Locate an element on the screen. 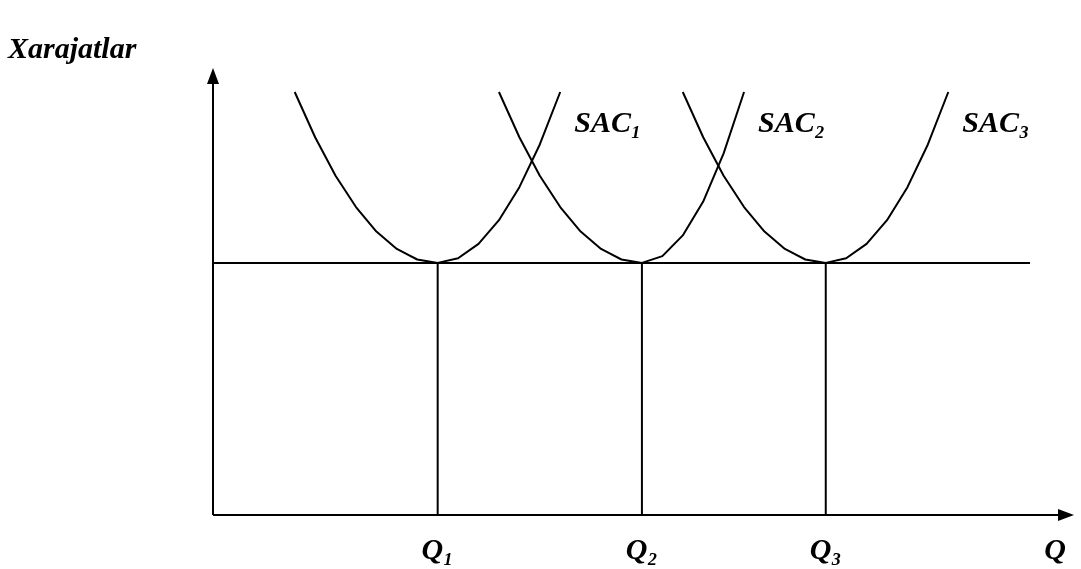 Image resolution: width=1081 pixels, height=569 pixels. x-tick-label: Q₂ is located at coordinates (641, 548).